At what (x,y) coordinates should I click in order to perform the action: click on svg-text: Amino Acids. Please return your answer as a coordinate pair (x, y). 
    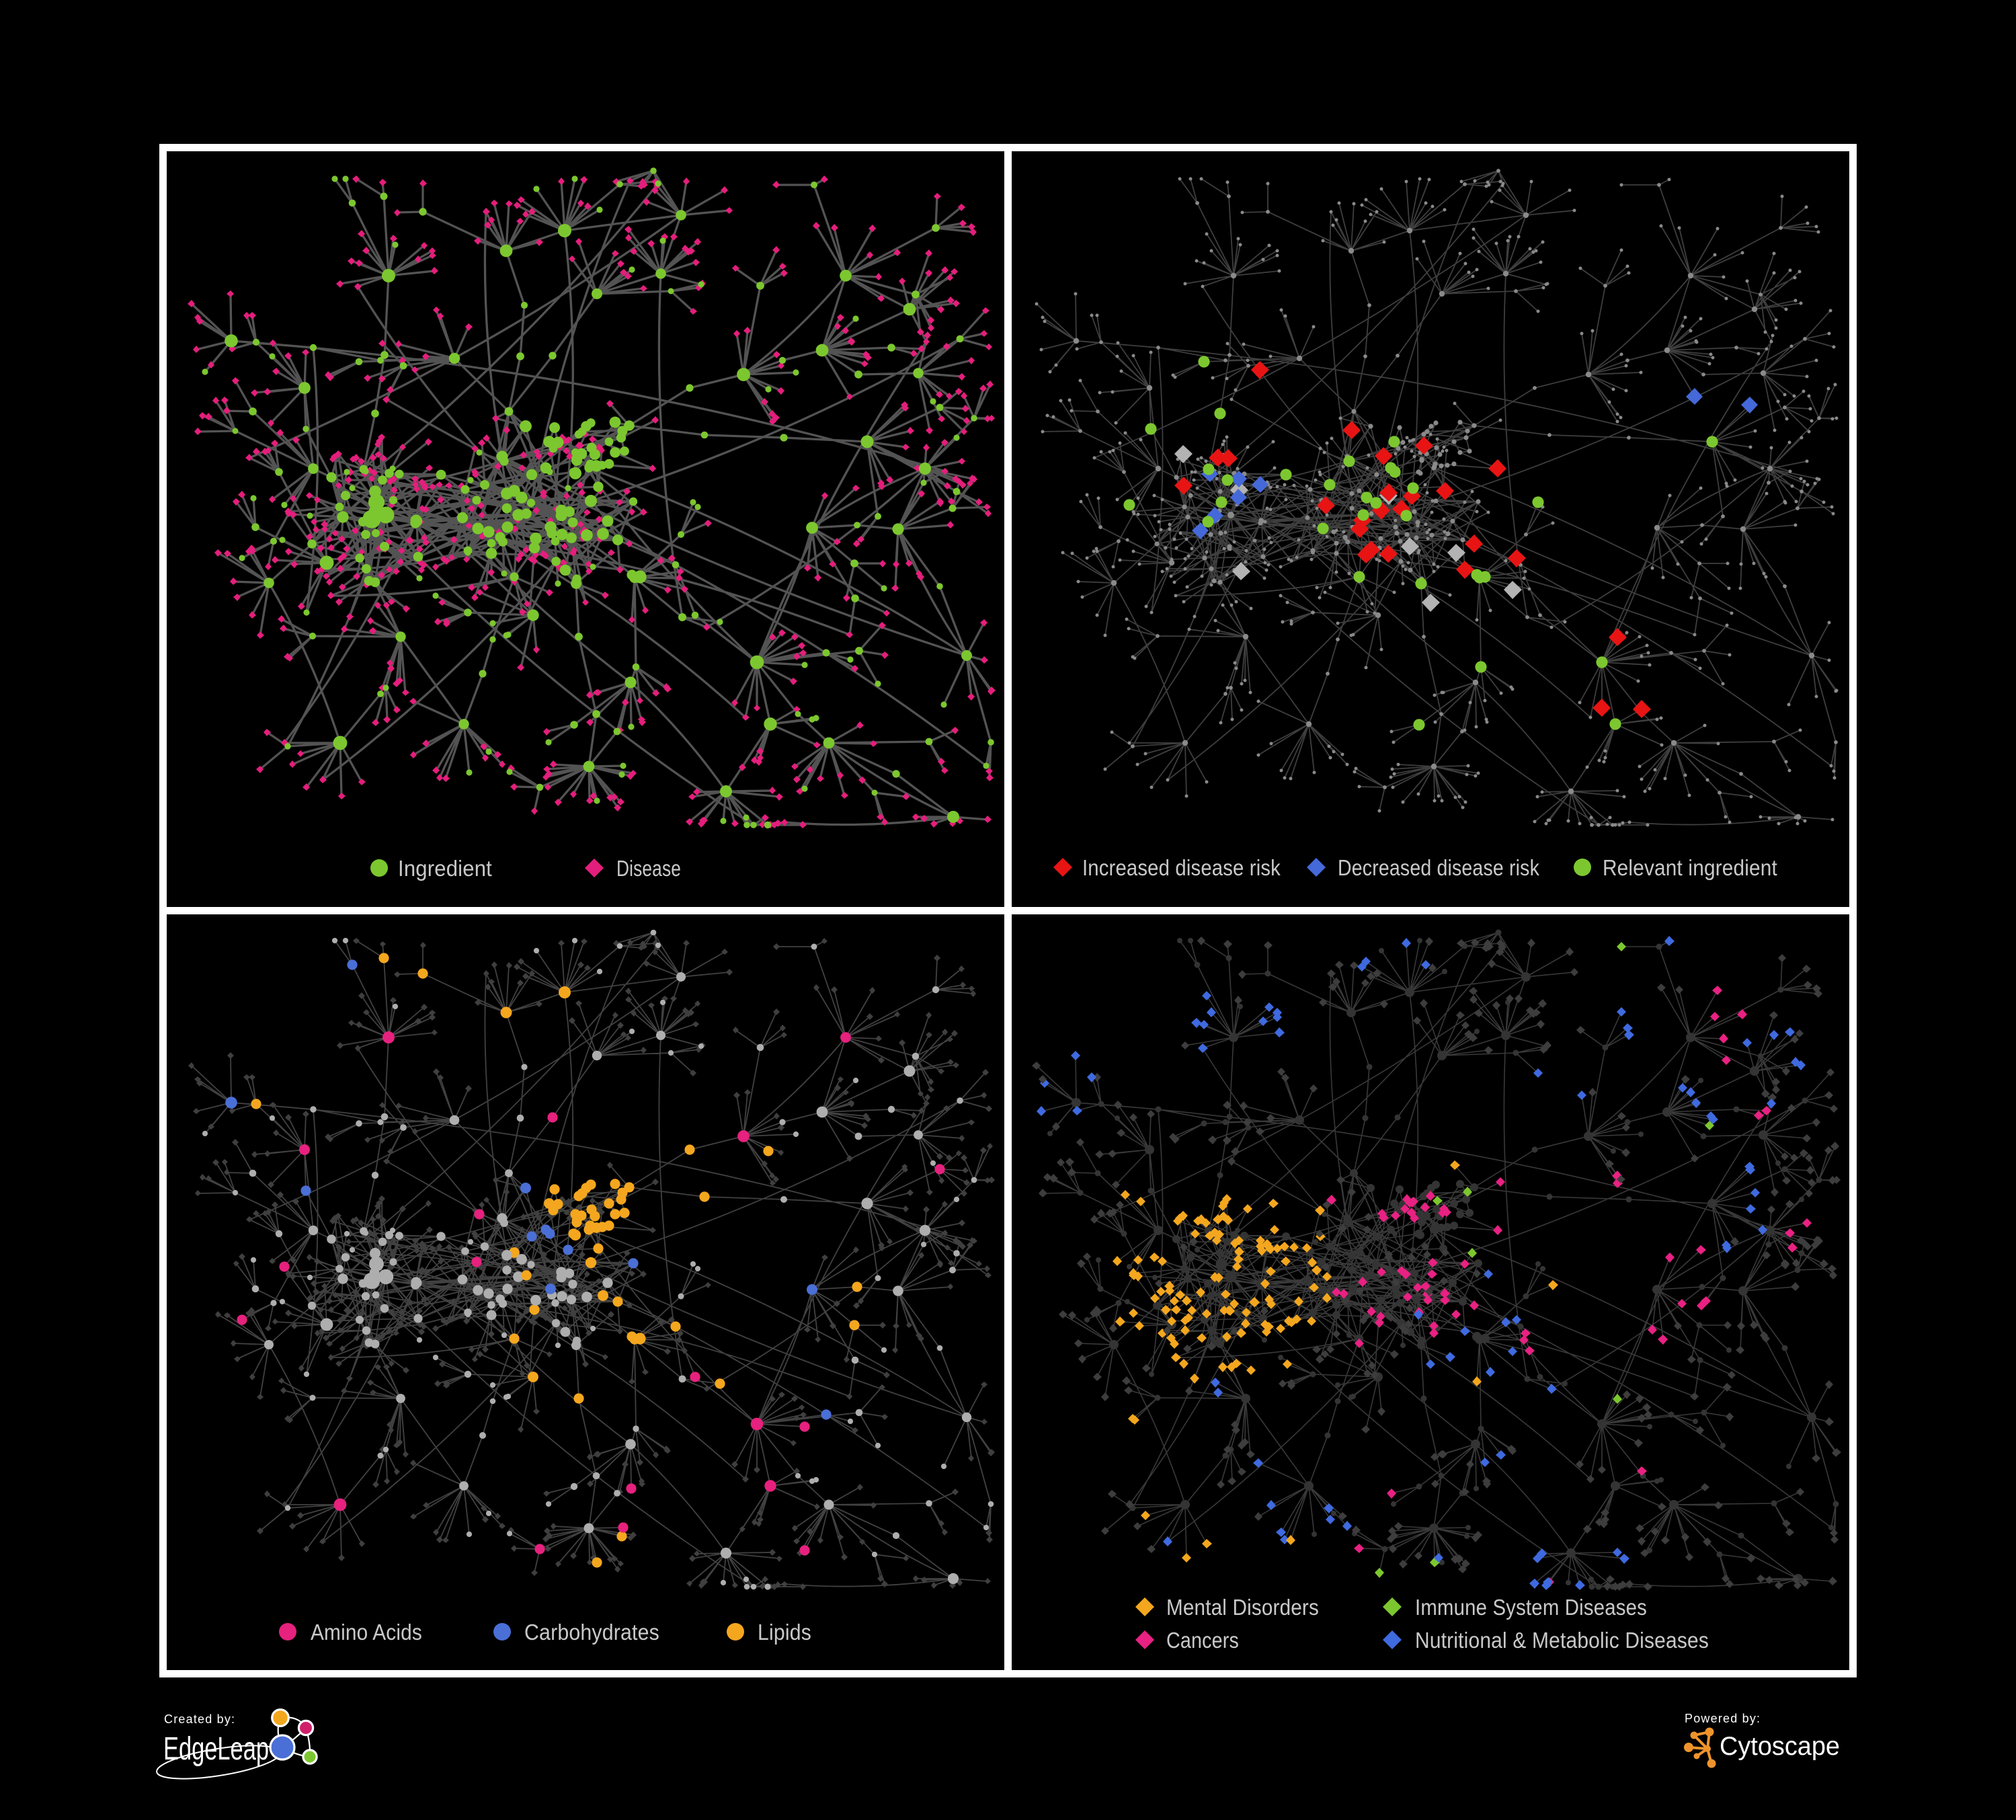
    Looking at the image, I should click on (366, 1632).